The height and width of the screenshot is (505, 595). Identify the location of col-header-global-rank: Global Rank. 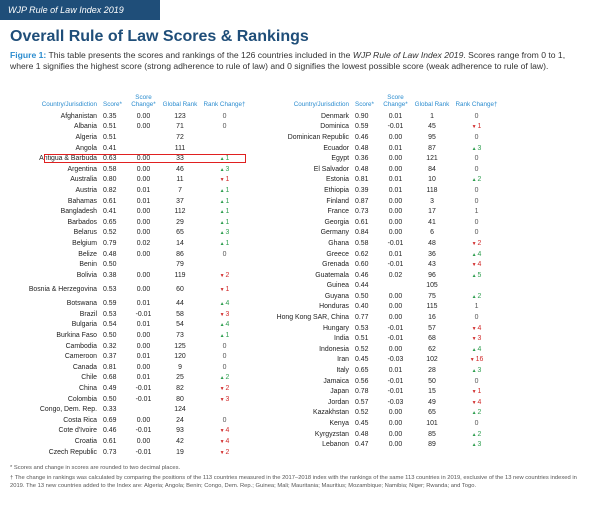
(180, 104).